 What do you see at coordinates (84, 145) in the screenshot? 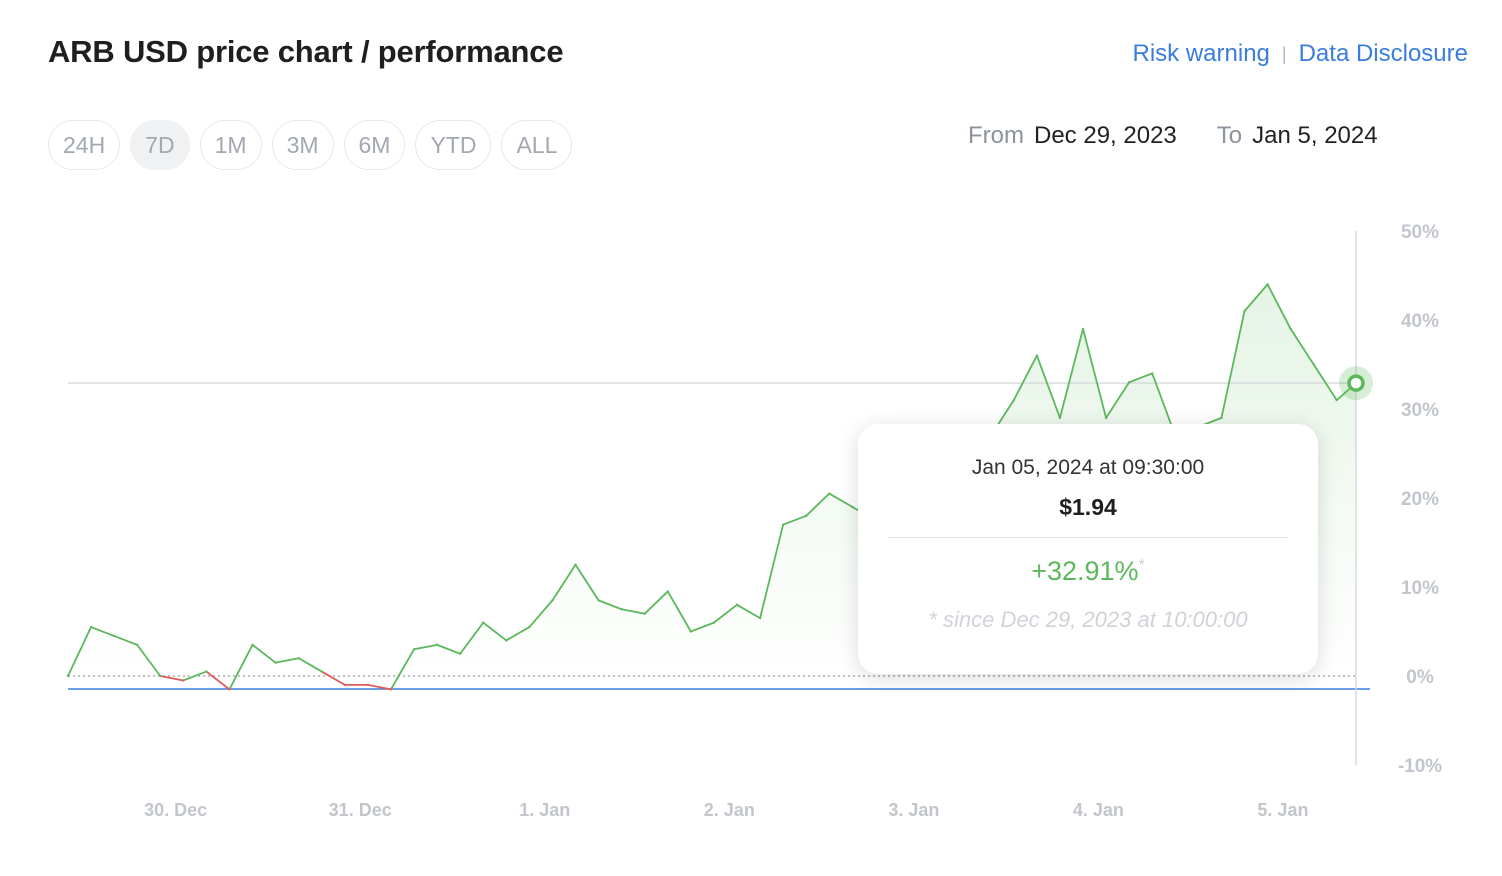
I see `range-24h-button: 24H` at bounding box center [84, 145].